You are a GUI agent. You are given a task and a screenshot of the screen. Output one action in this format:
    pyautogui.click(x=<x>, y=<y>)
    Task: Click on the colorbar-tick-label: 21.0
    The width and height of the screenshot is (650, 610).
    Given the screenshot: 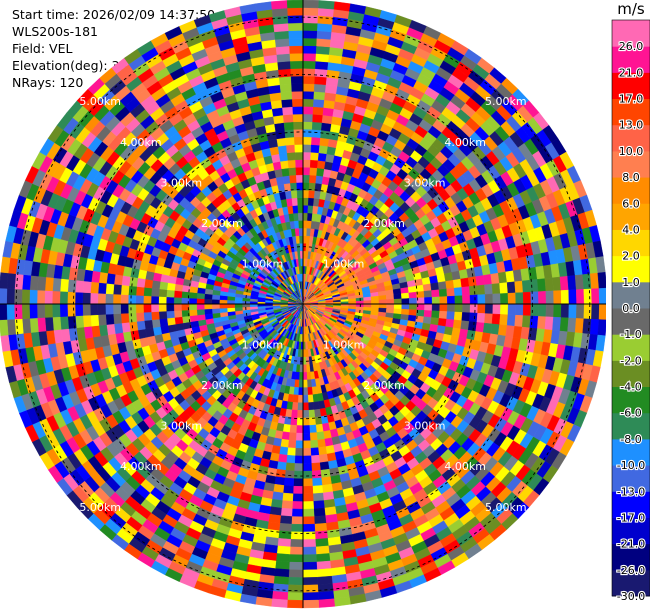 What is the action you would take?
    pyautogui.click(x=631, y=72)
    